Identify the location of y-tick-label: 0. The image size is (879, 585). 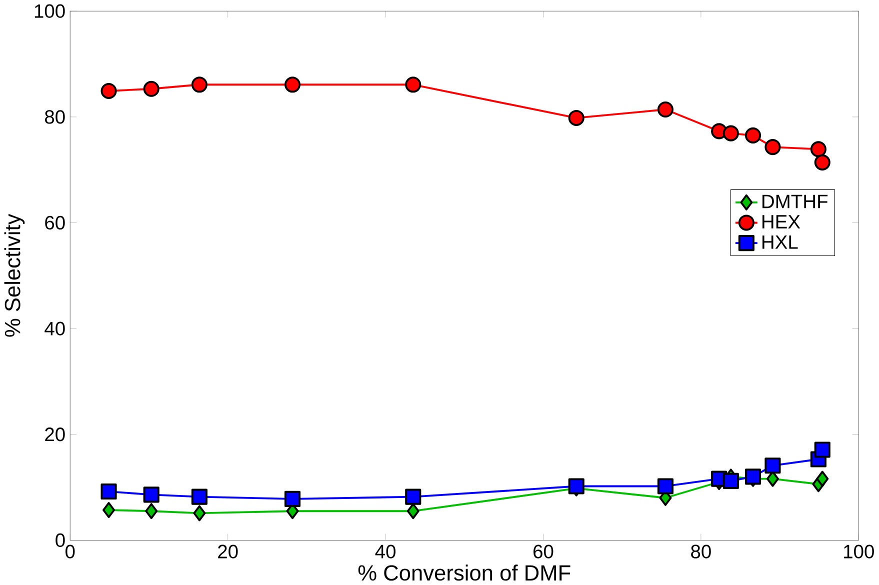
(60, 540).